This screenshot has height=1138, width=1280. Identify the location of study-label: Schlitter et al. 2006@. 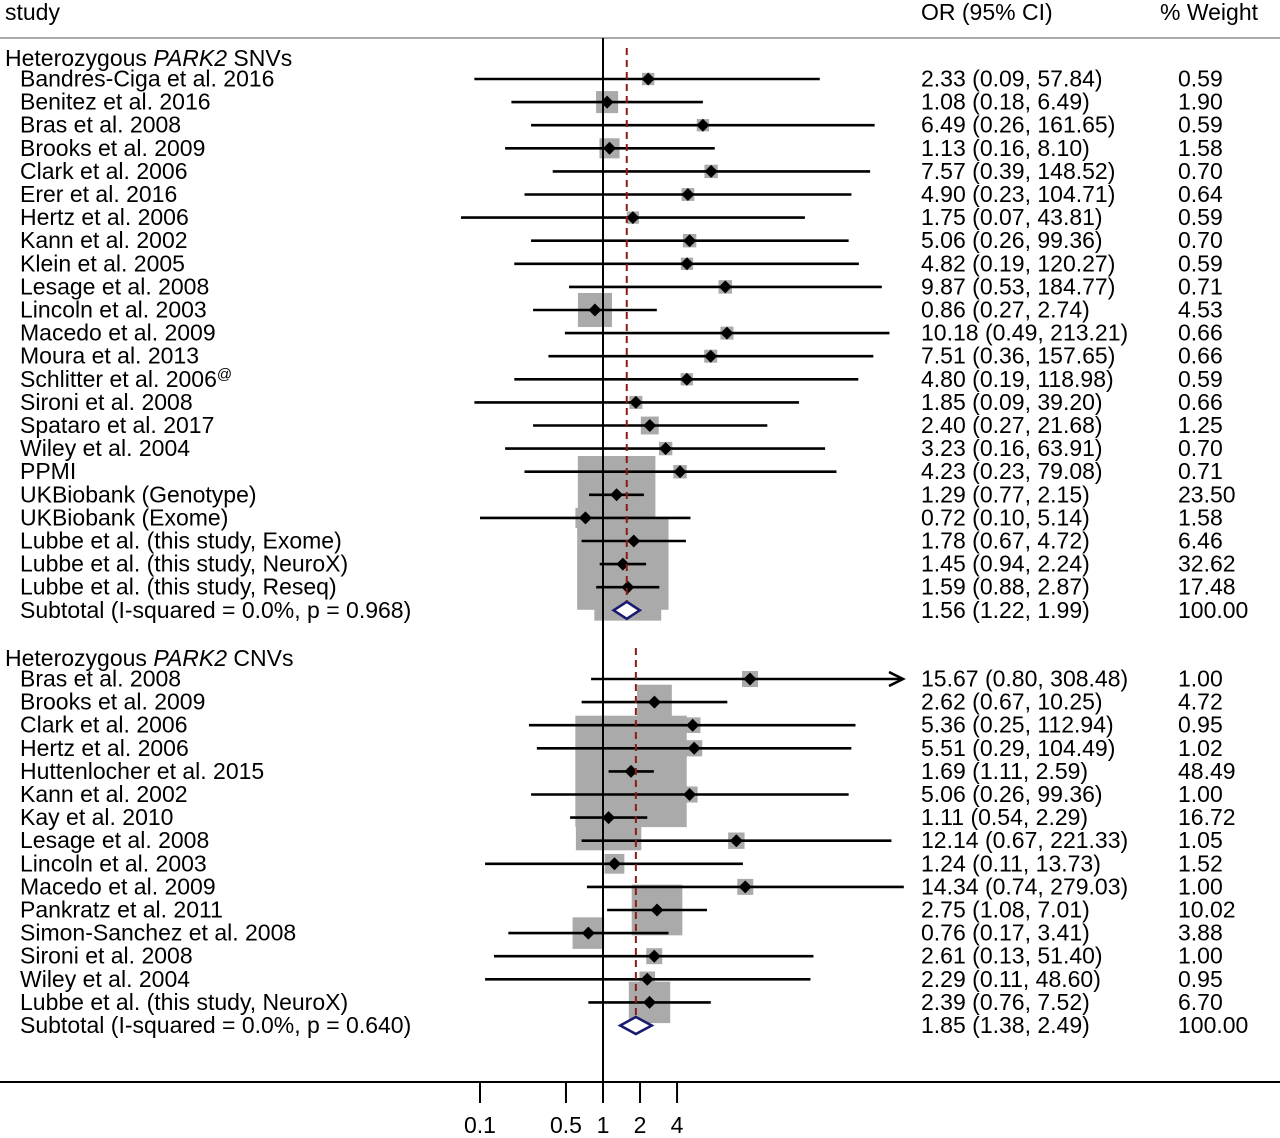
(126, 379).